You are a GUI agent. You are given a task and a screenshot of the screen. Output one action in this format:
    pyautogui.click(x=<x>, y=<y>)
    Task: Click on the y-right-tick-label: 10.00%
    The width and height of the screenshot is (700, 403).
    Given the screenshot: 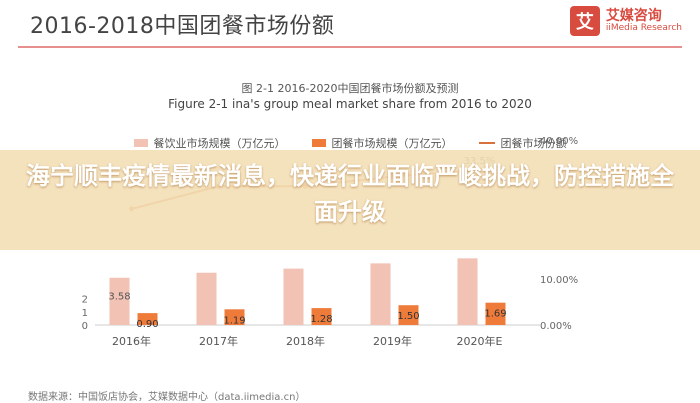 What is the action you would take?
    pyautogui.click(x=559, y=280)
    